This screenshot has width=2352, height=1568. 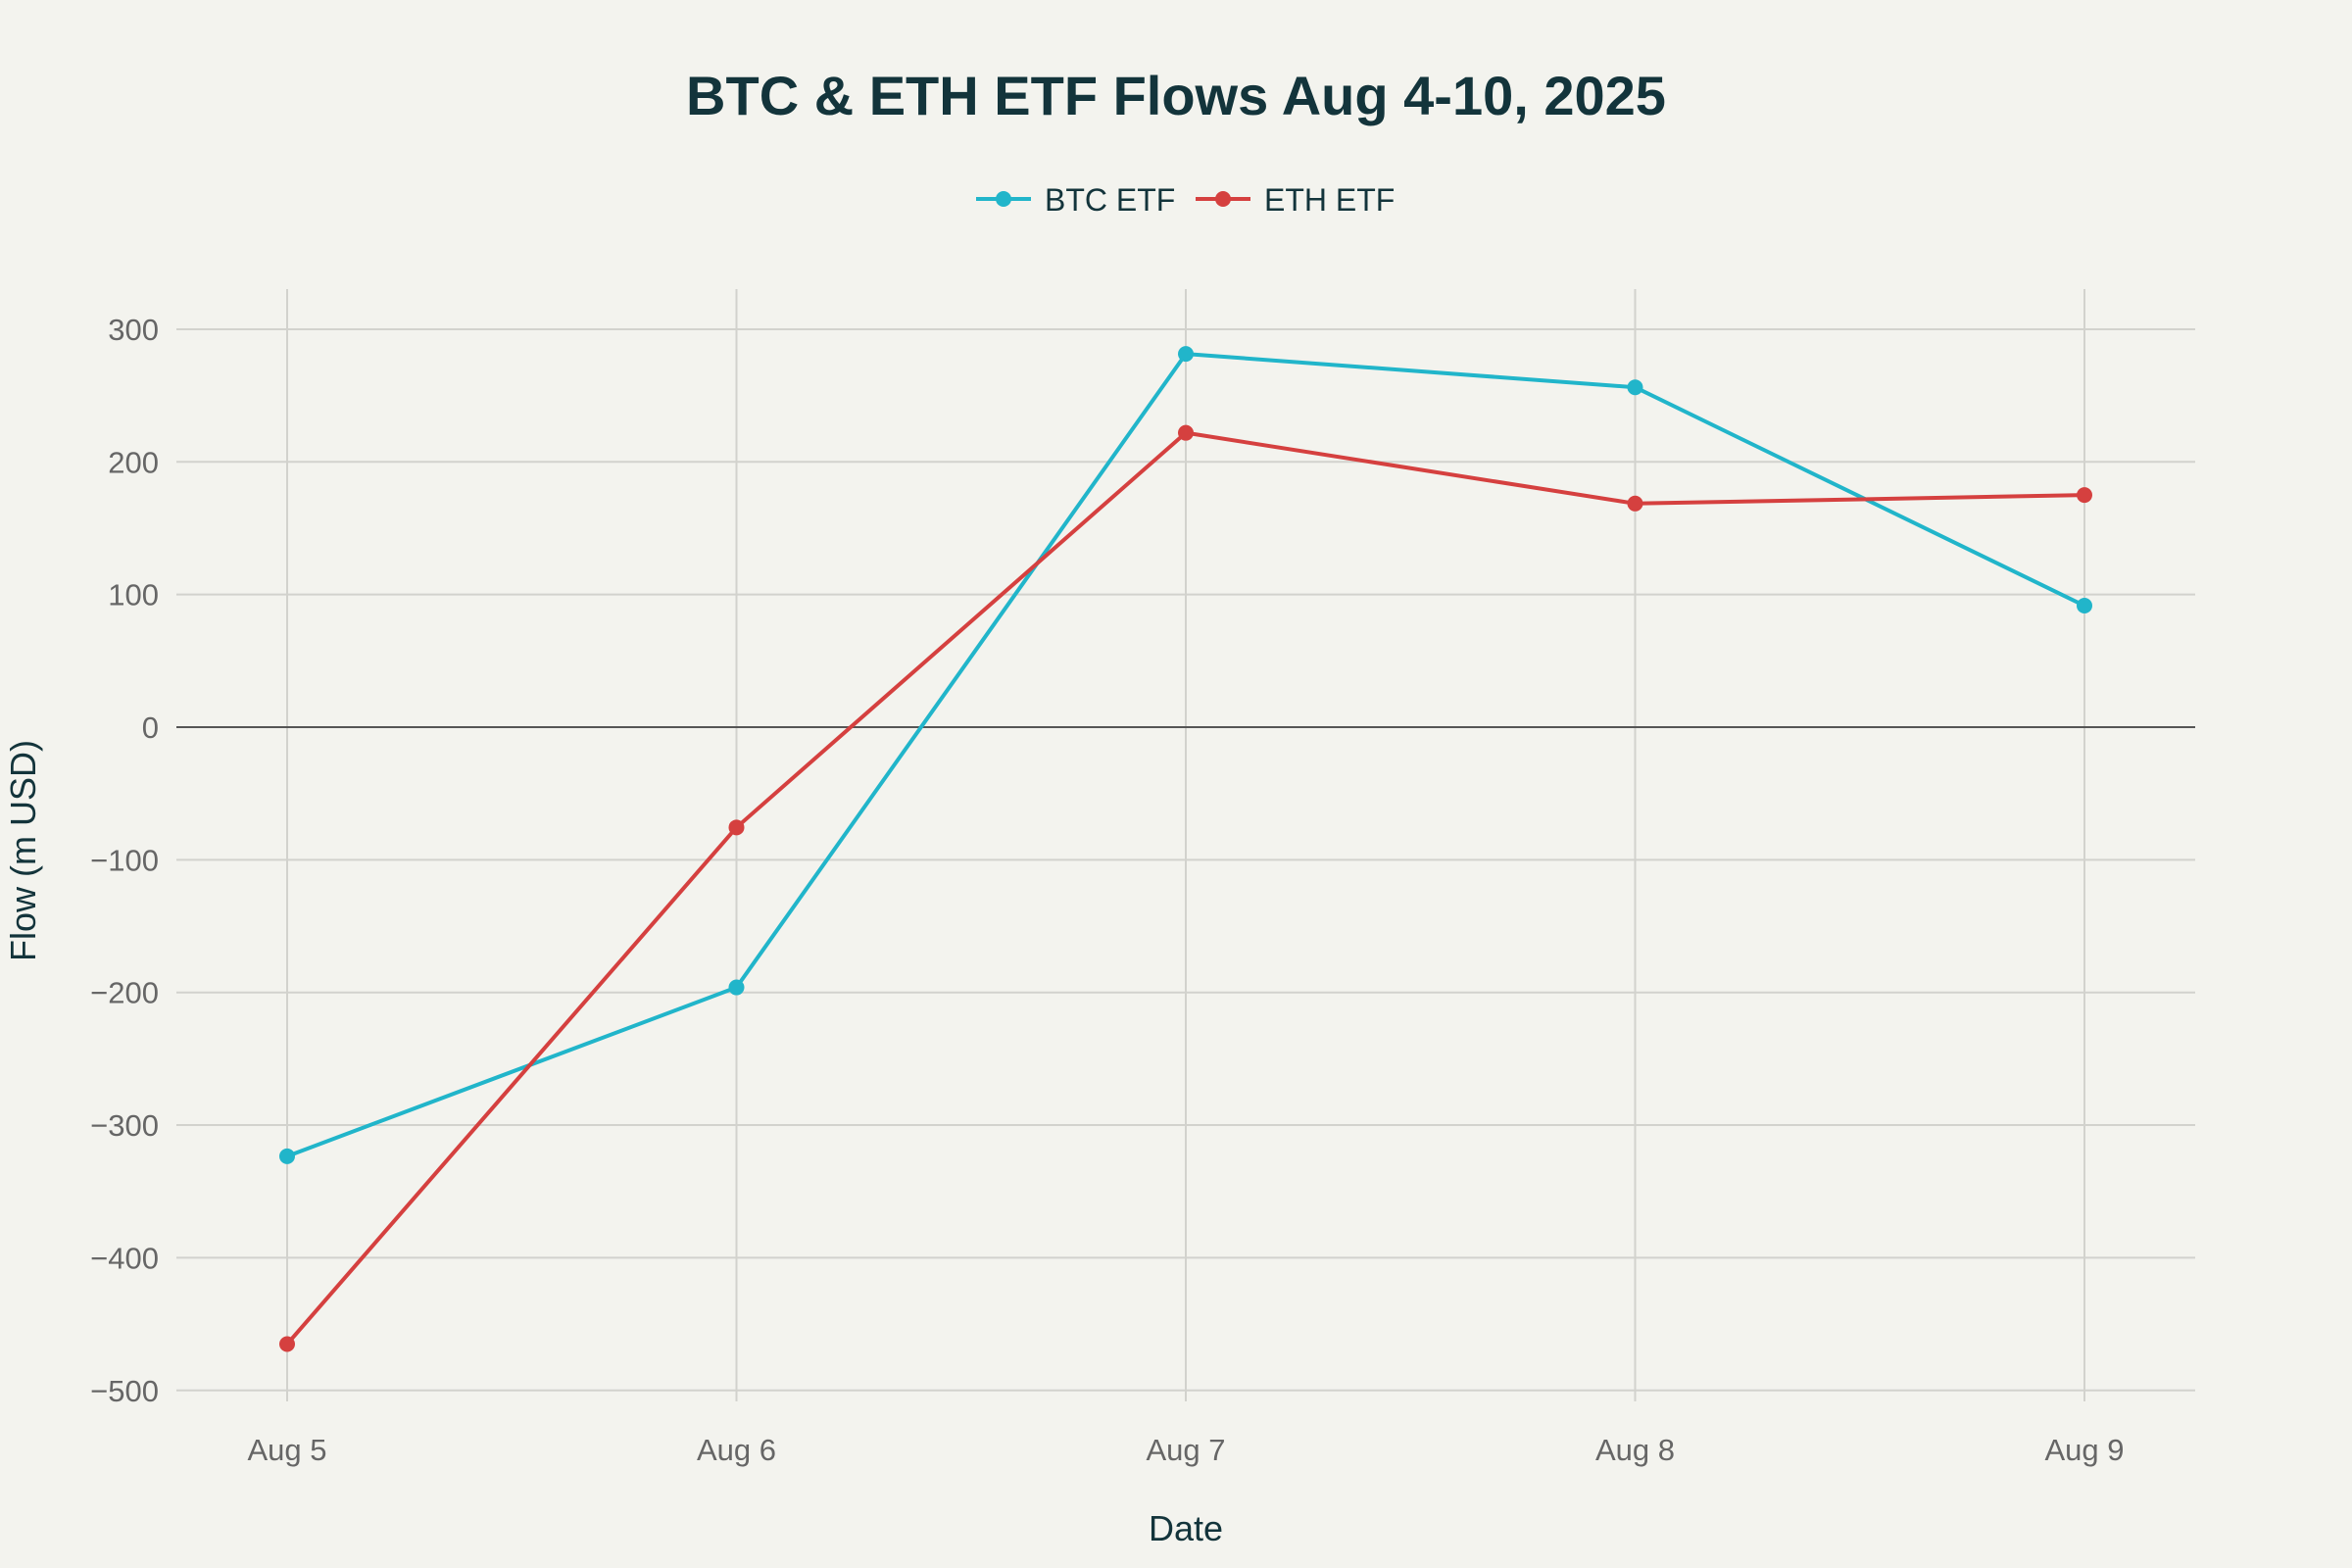 What do you see at coordinates (1329, 200) in the screenshot?
I see `legend-label: ETH ETF` at bounding box center [1329, 200].